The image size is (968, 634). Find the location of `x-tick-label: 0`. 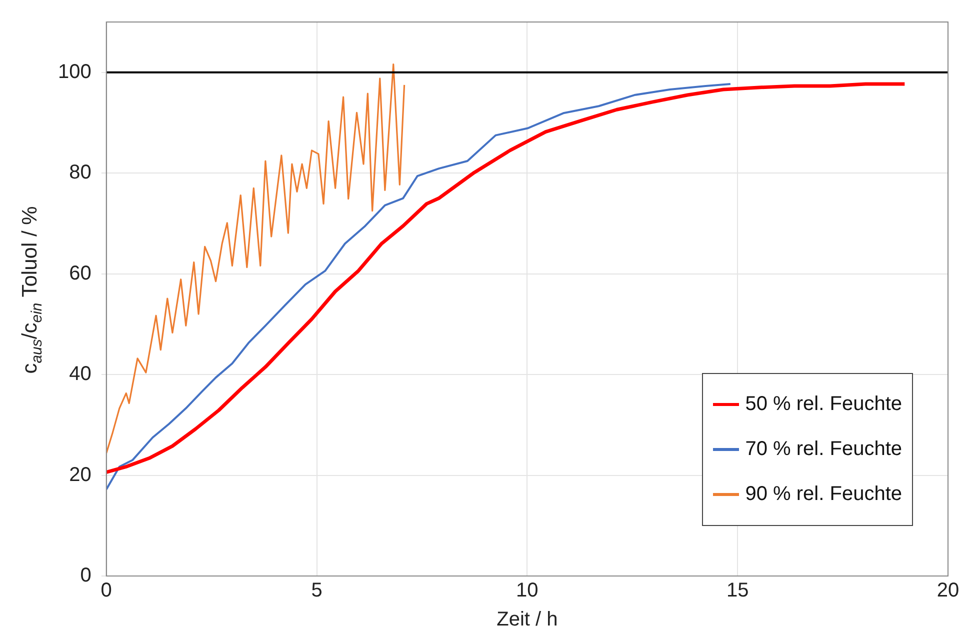

x-tick-label: 0 is located at coordinates (106, 591).